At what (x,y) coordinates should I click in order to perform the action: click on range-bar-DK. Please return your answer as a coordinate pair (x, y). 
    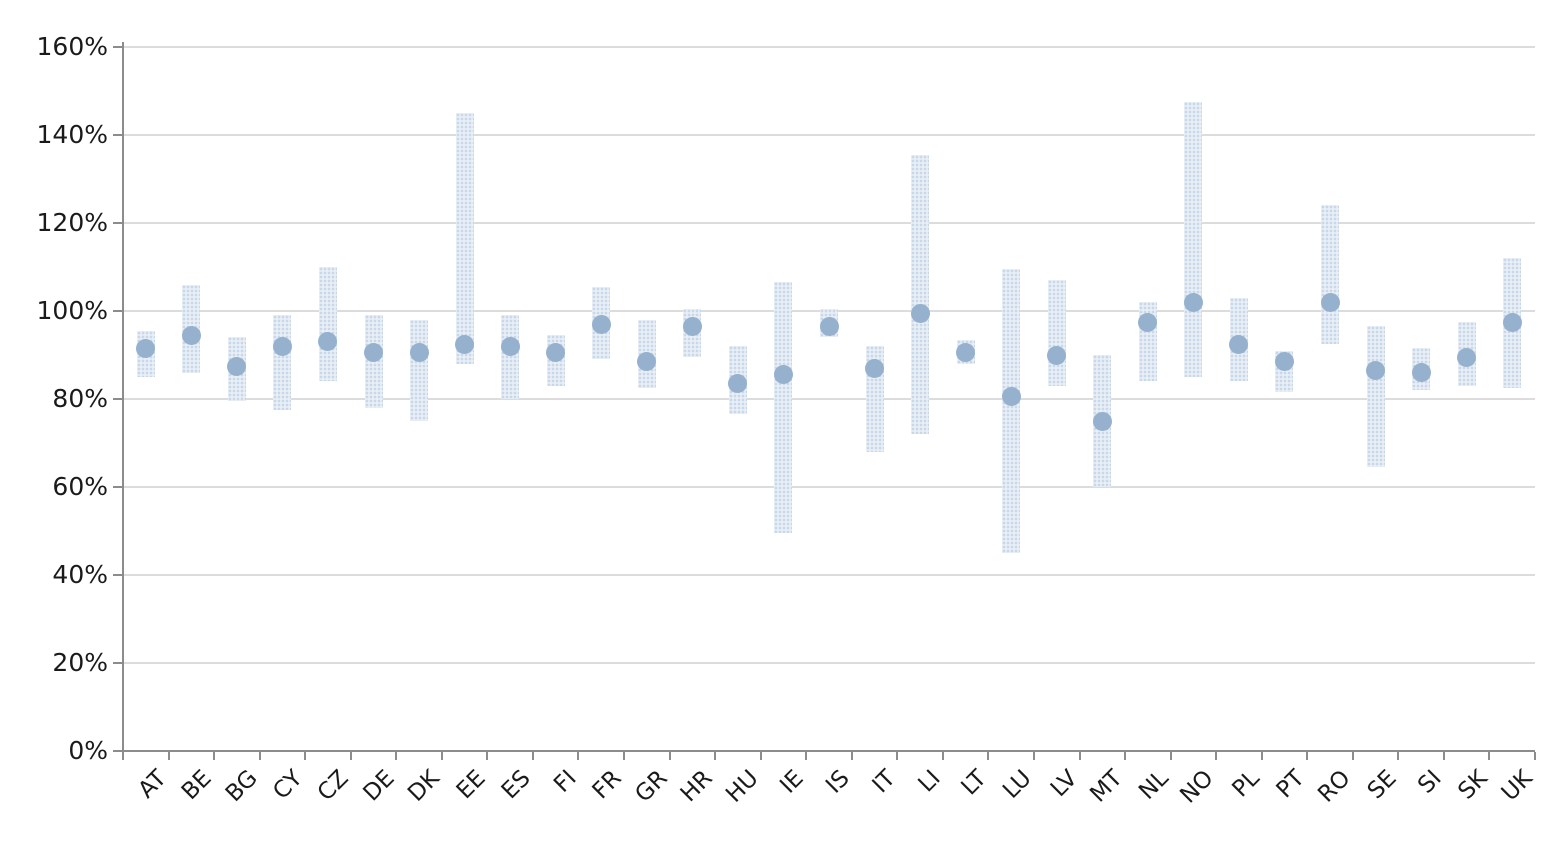
    Looking at the image, I should click on (419, 370).